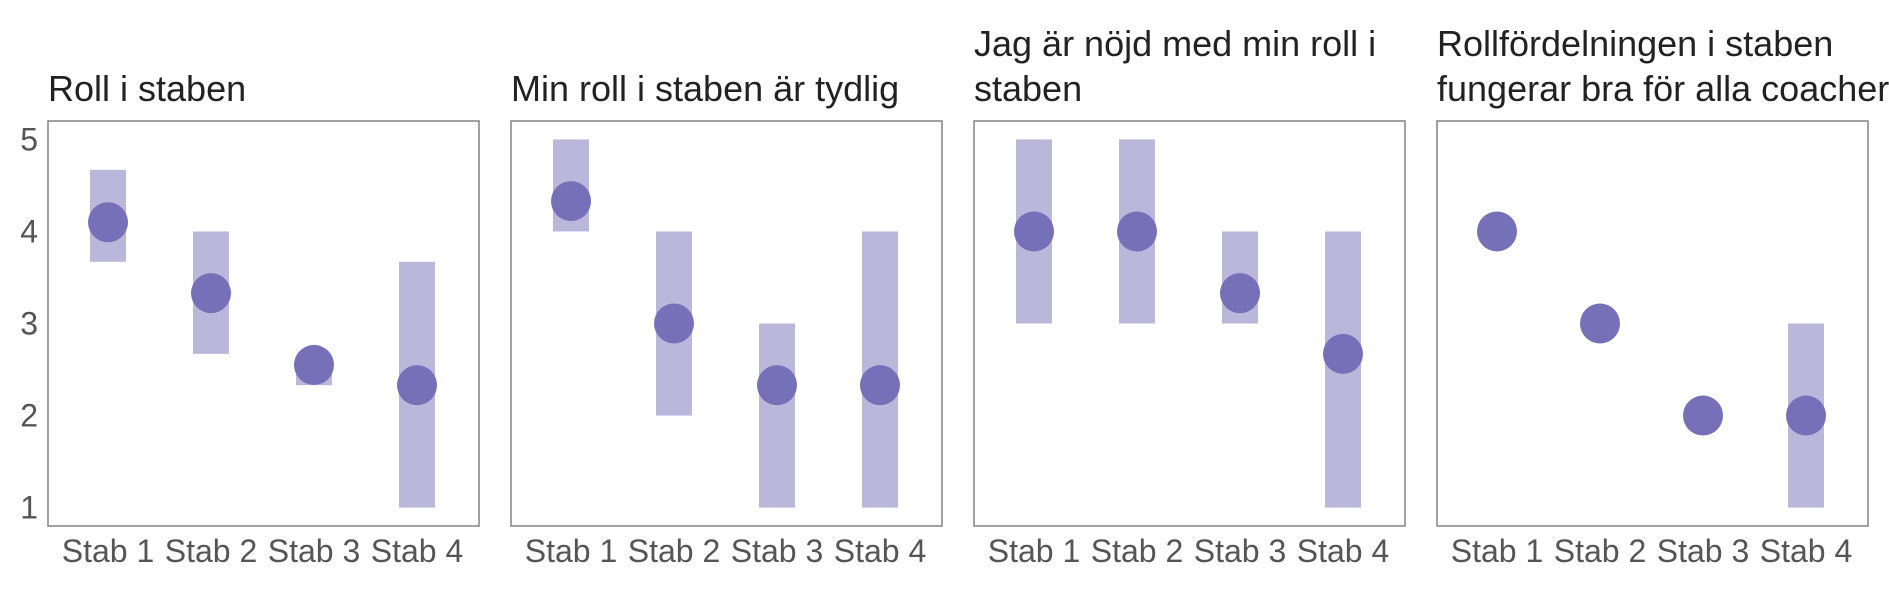  What do you see at coordinates (1663, 88) in the screenshot?
I see `panel-title: fungerar bra för alla coacher` at bounding box center [1663, 88].